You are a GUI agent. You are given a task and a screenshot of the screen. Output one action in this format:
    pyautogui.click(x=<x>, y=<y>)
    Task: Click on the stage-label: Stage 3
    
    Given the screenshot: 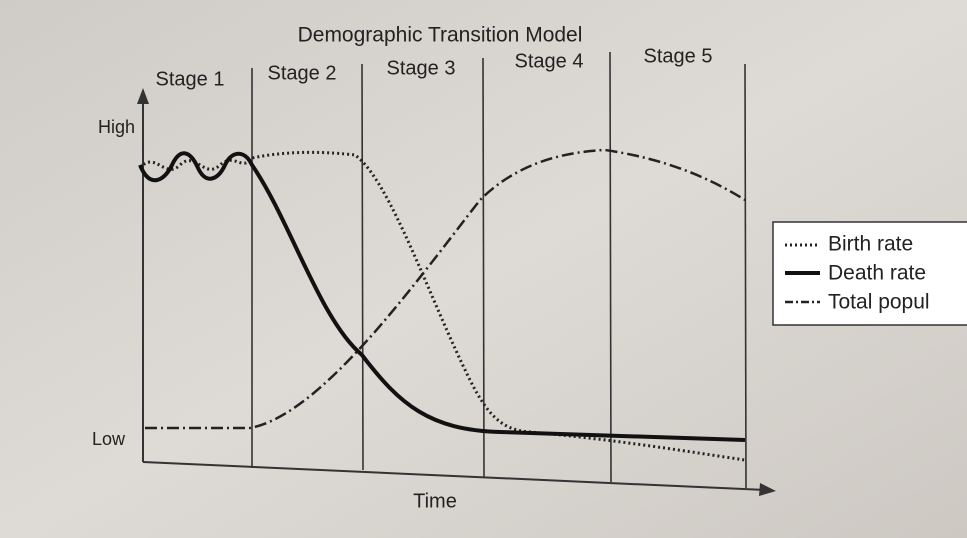 What is the action you would take?
    pyautogui.click(x=421, y=68)
    